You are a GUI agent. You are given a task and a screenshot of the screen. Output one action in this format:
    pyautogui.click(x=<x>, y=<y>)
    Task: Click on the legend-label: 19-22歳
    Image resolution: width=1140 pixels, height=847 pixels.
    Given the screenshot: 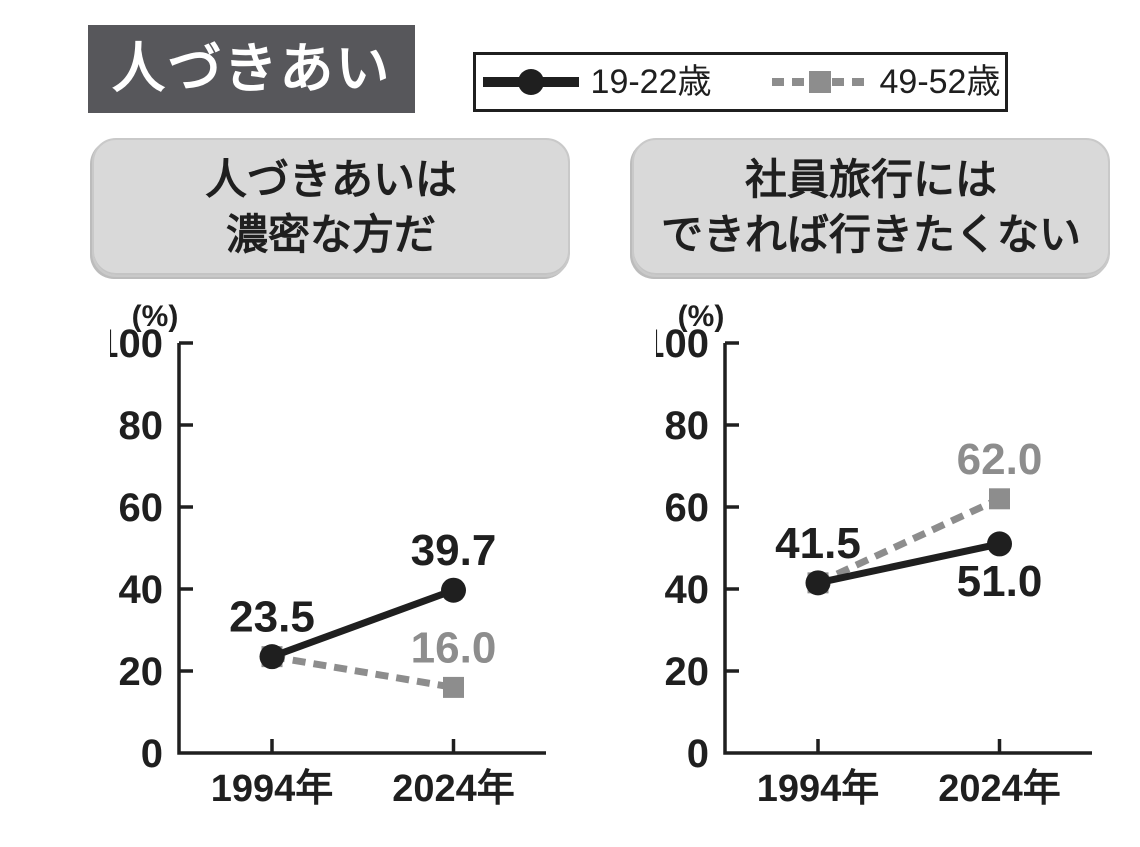 What is the action you would take?
    pyautogui.click(x=651, y=82)
    